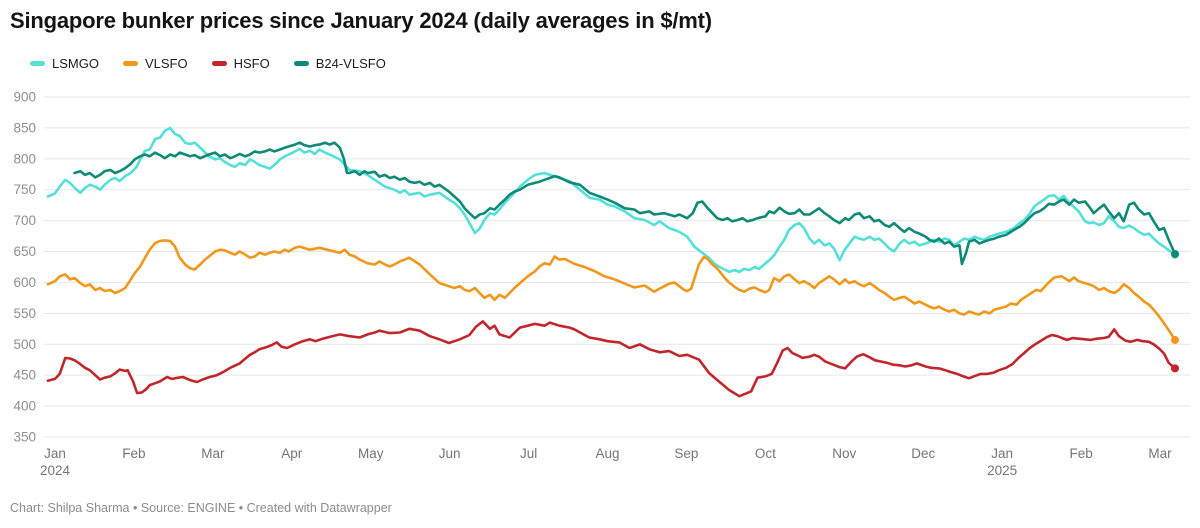  Describe the element at coordinates (350, 63) in the screenshot. I see `legend-label: B24-VLSFO` at that location.